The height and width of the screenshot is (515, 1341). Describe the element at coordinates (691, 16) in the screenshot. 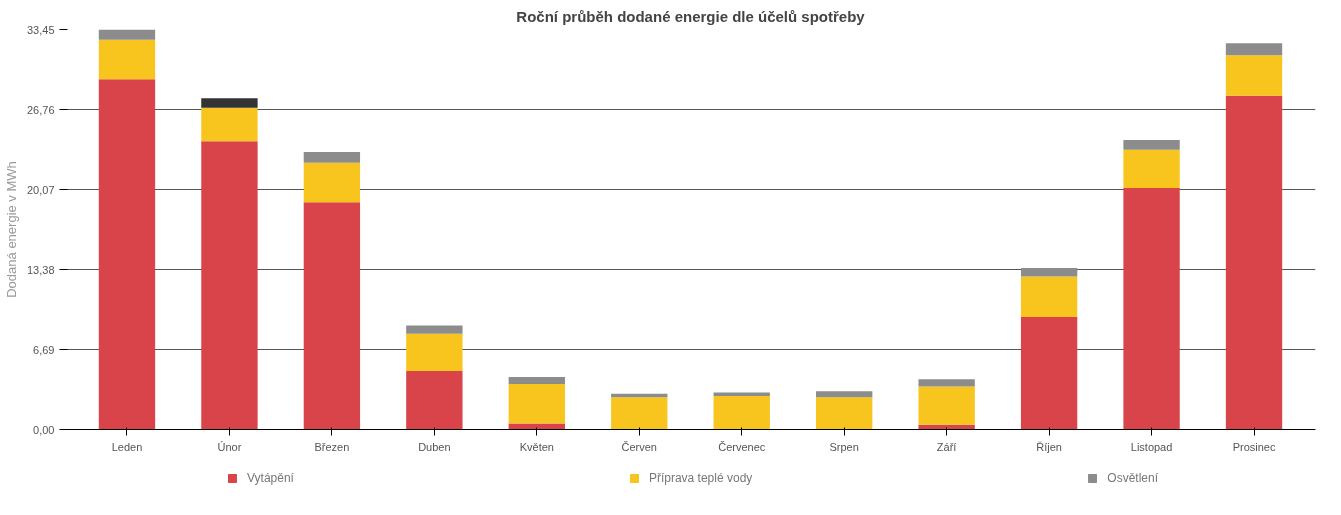

I see `chart-title: Roční průběh dodané energie dle účelů spotřeby` at that location.